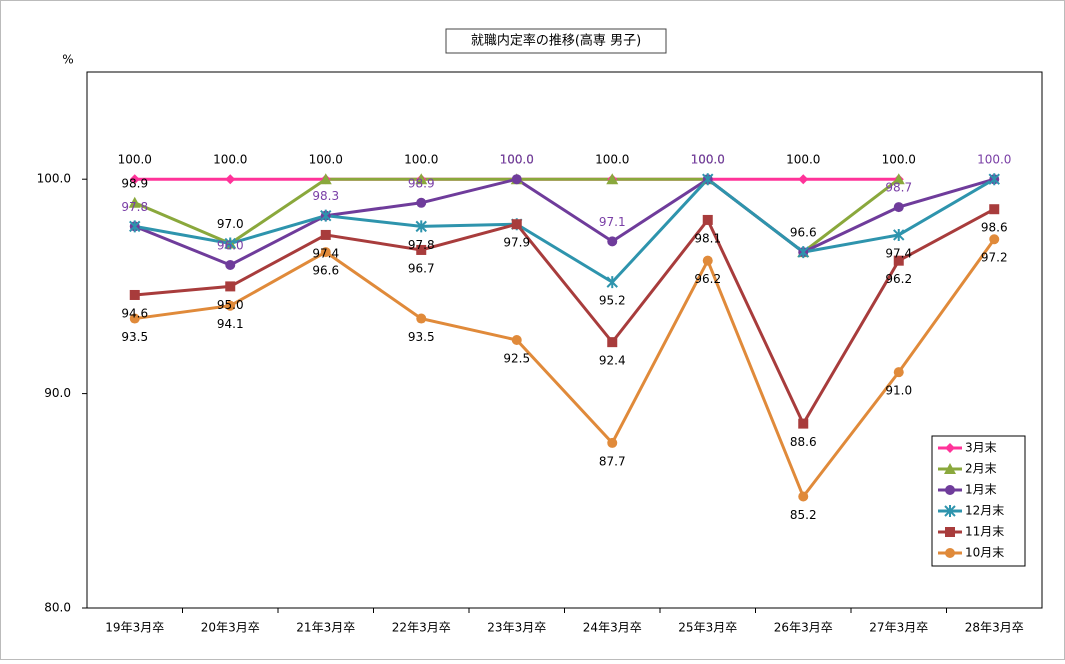  I want to click on data-label: 91.0, so click(898, 391).